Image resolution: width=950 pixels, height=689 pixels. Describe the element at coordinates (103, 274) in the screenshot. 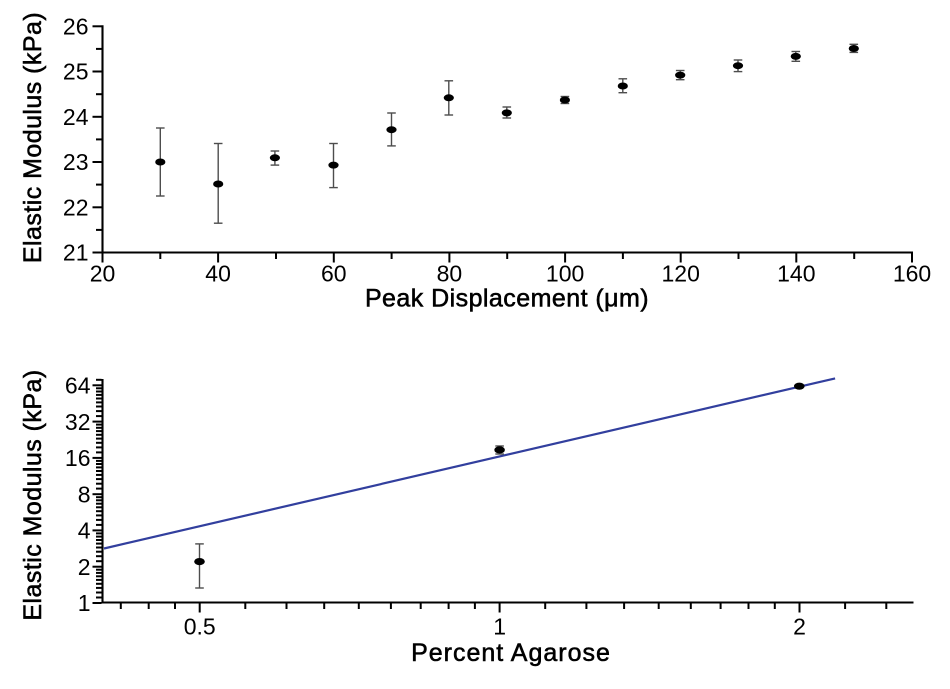

I see `svg-text: 20` at that location.